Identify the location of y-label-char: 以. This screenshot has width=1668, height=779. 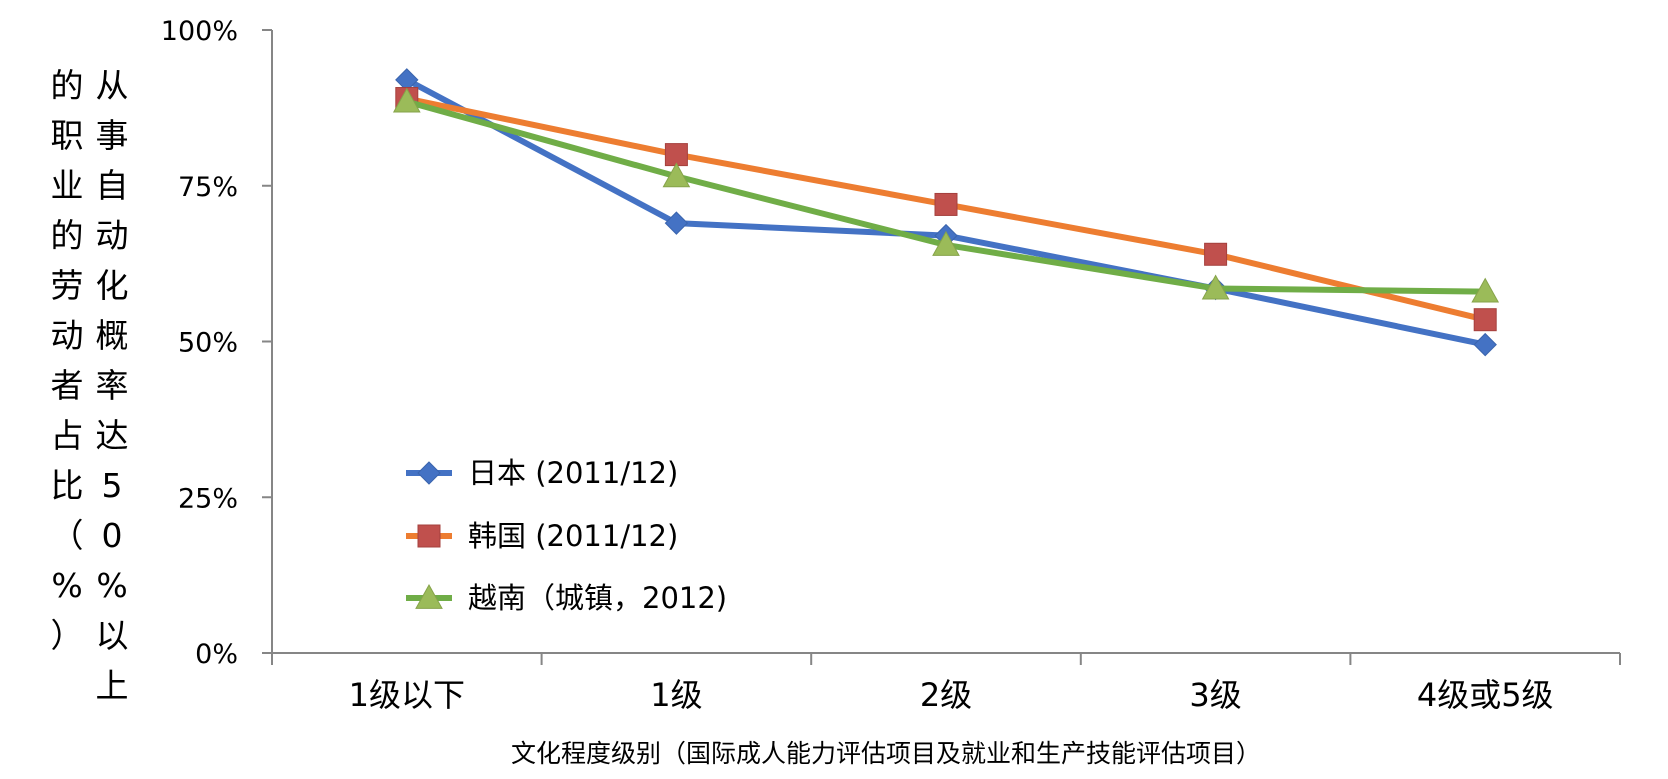
(112, 635).